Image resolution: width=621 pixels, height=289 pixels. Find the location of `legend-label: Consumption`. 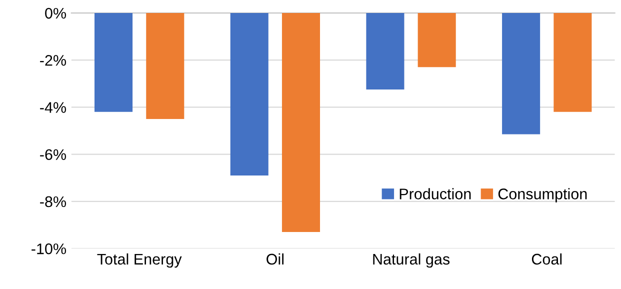

legend-label: Consumption is located at coordinates (542, 195).